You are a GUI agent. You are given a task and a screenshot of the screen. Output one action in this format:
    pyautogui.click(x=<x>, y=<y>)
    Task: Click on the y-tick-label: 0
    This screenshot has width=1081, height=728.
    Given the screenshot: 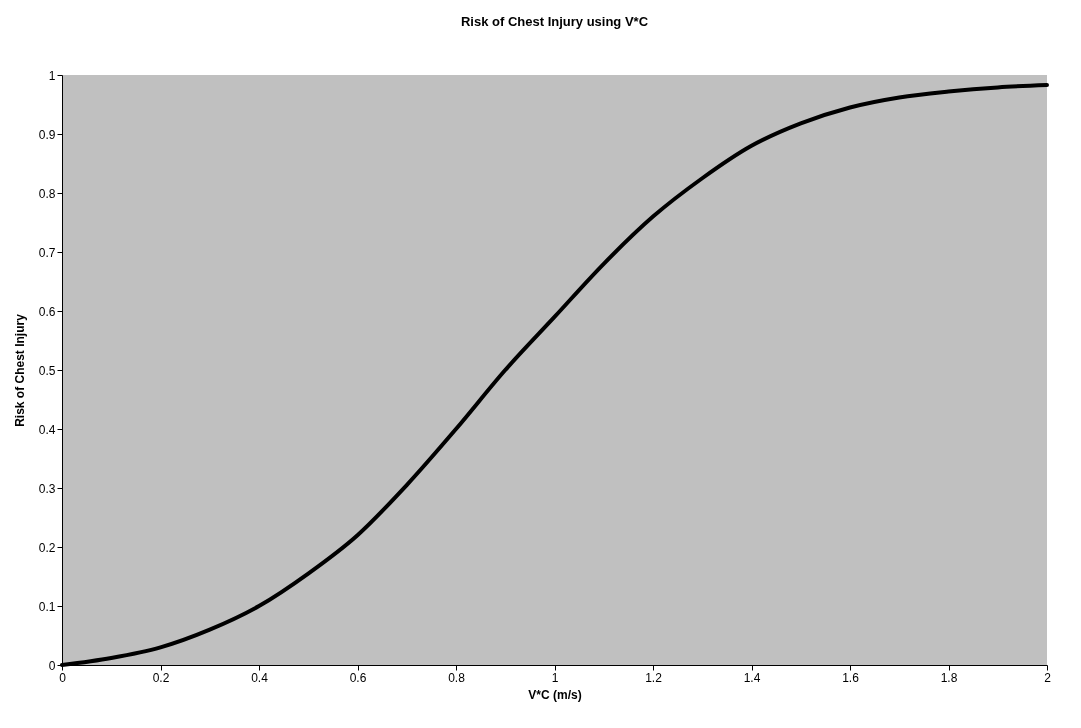 What is the action you would take?
    pyautogui.click(x=52, y=665)
    